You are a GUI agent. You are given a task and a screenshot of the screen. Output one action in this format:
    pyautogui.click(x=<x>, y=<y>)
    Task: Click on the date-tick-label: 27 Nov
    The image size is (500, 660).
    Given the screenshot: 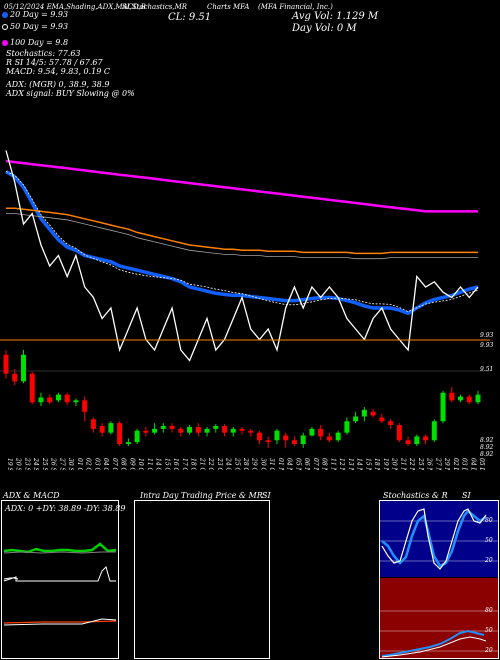 What is the action you would take?
    pyautogui.click(x=437, y=463)
    